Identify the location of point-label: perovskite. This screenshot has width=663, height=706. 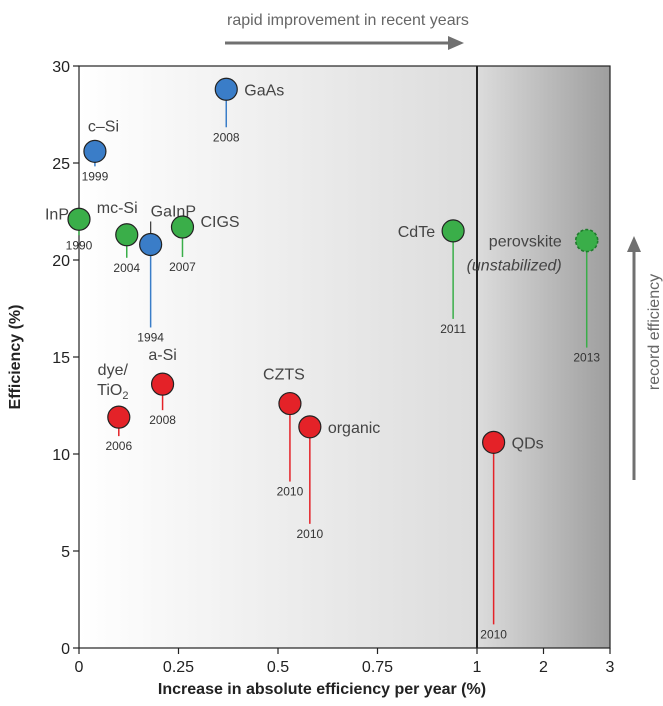
(525, 242).